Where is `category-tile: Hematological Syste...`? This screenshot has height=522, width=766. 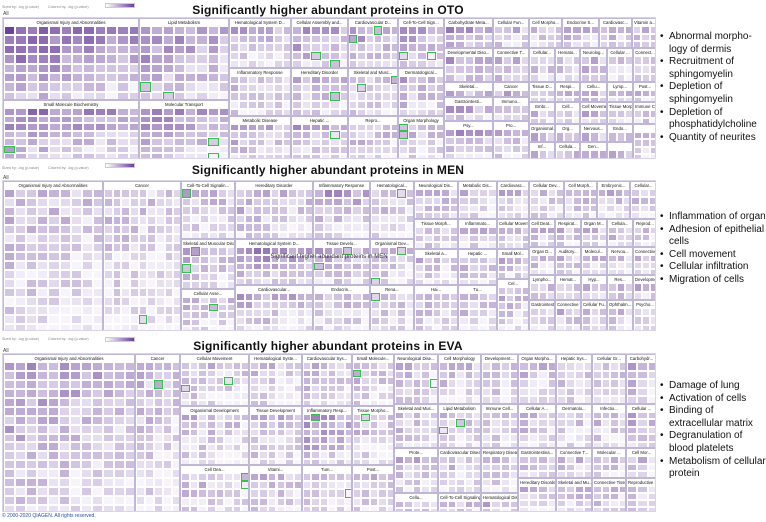 category-tile: Hematological Syste... is located at coordinates (275, 380).